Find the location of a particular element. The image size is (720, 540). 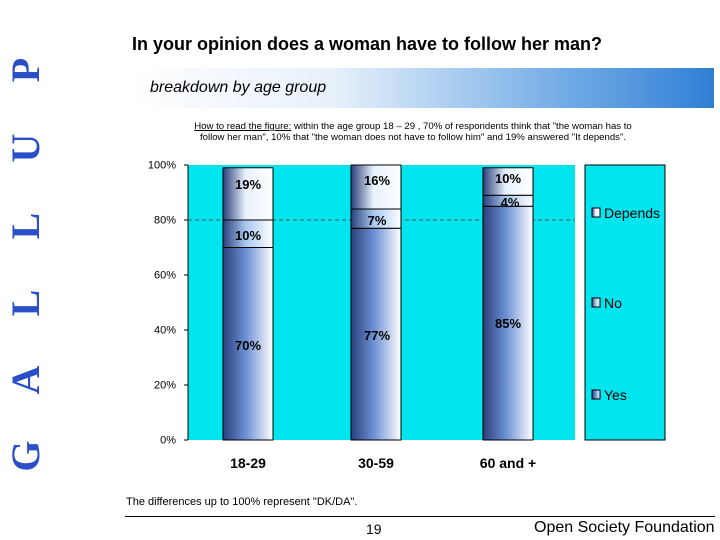

data-label-no: 10% is located at coordinates (248, 235).